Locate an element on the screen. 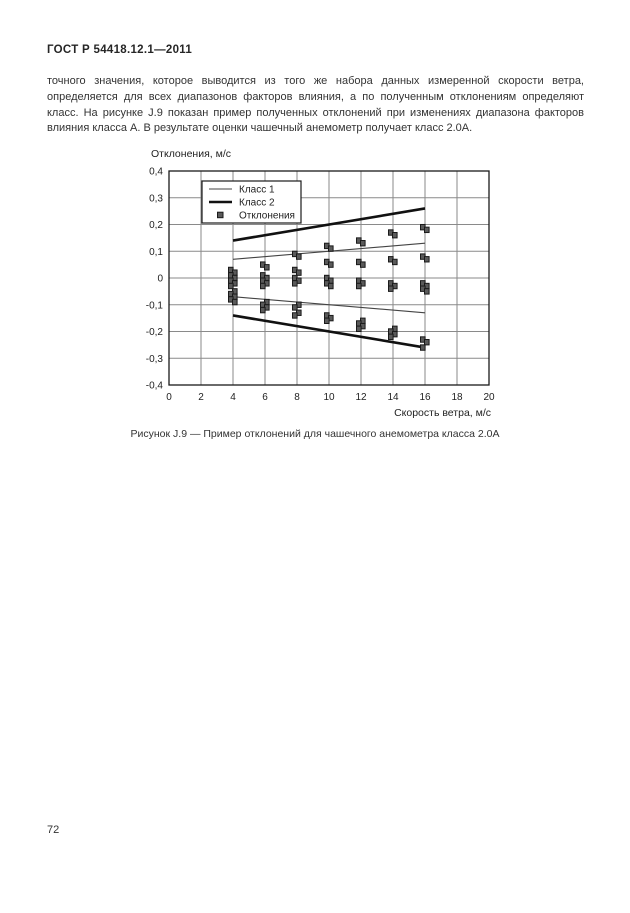 The width and height of the screenshot is (630, 913). legend-item-label: Класс 2 is located at coordinates (257, 203).